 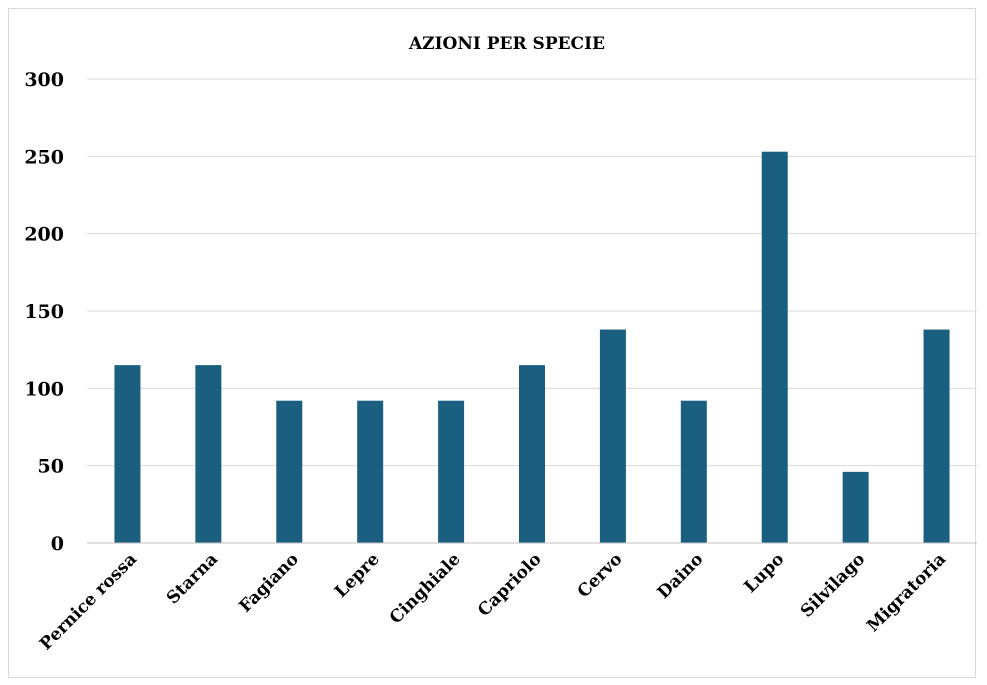 What do you see at coordinates (765, 573) in the screenshot?
I see `x-tick-label: Lupo` at bounding box center [765, 573].